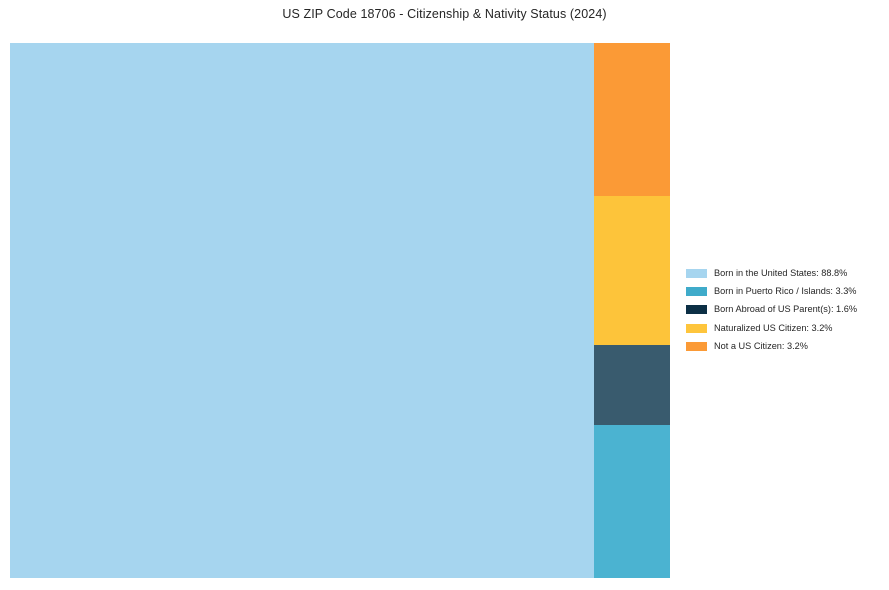  I want to click on treemap-tile-not-a-us-citizen, so click(631, 119).